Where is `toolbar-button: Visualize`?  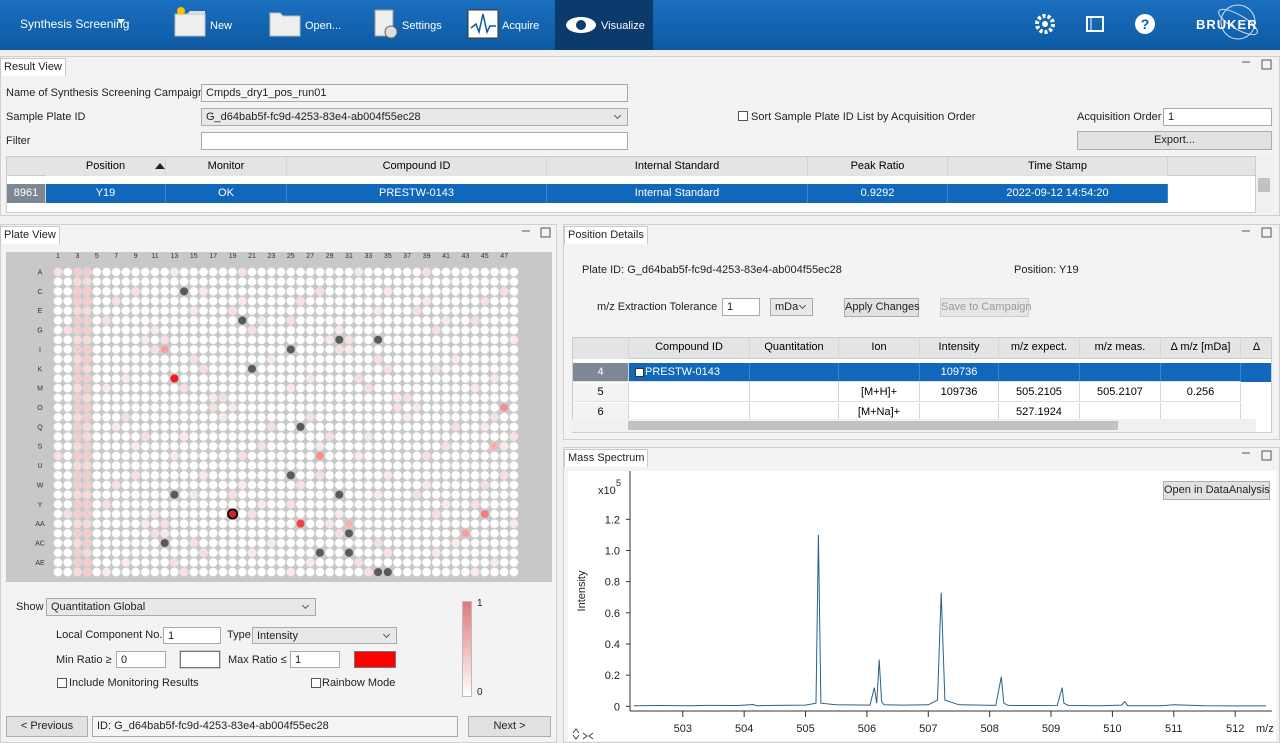 toolbar-button: Visualize is located at coordinates (623, 26).